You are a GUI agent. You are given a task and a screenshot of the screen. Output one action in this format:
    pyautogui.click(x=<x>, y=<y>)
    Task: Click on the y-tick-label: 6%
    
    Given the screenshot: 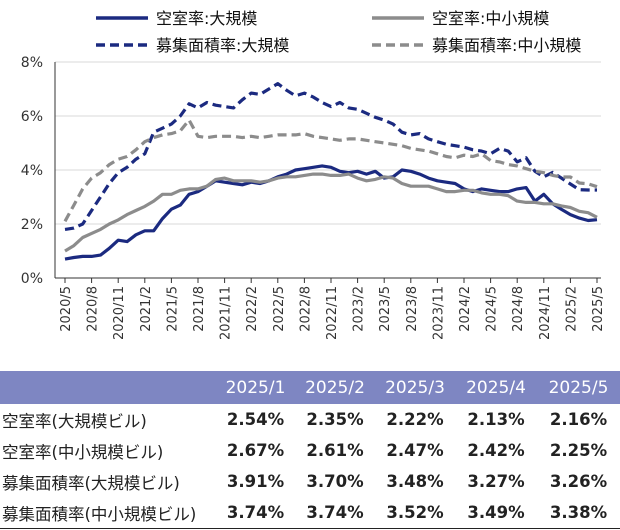 What is the action you would take?
    pyautogui.click(x=32, y=117)
    